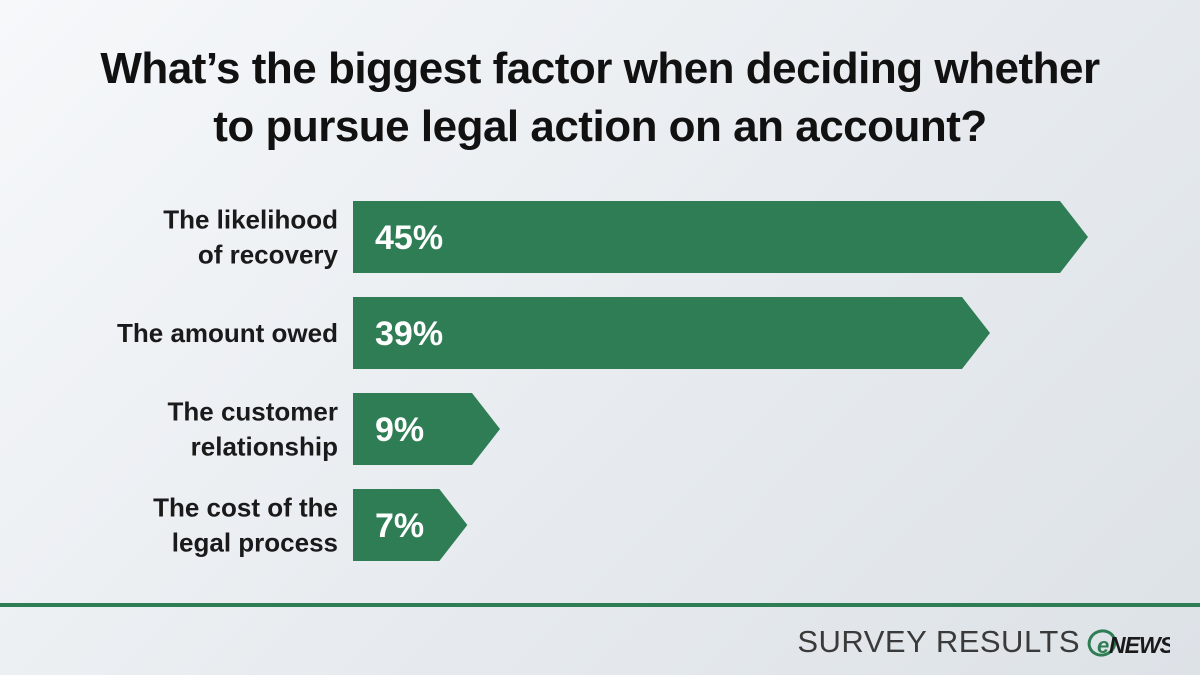  Describe the element at coordinates (253, 412) in the screenshot. I see `category-label-2-line-0: The customer` at that location.